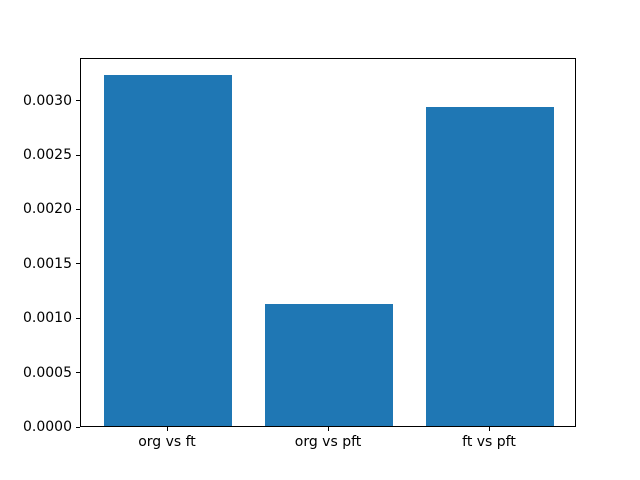 The image size is (640, 480). I want to click on y-tick-label: 0.0010, so click(47, 318).